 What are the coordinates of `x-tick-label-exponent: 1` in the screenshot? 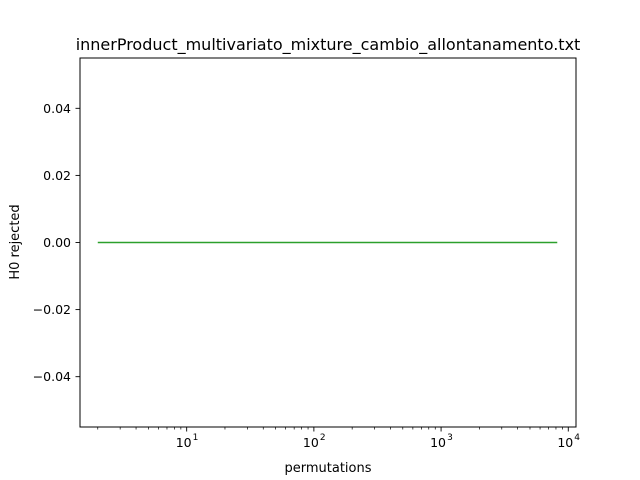 It's located at (196, 438).